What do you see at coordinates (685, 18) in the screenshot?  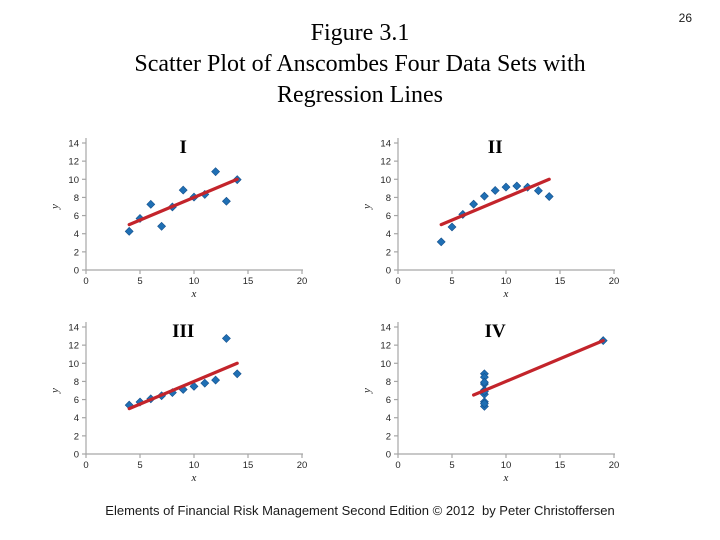 I see `page-number: 26` at bounding box center [685, 18].